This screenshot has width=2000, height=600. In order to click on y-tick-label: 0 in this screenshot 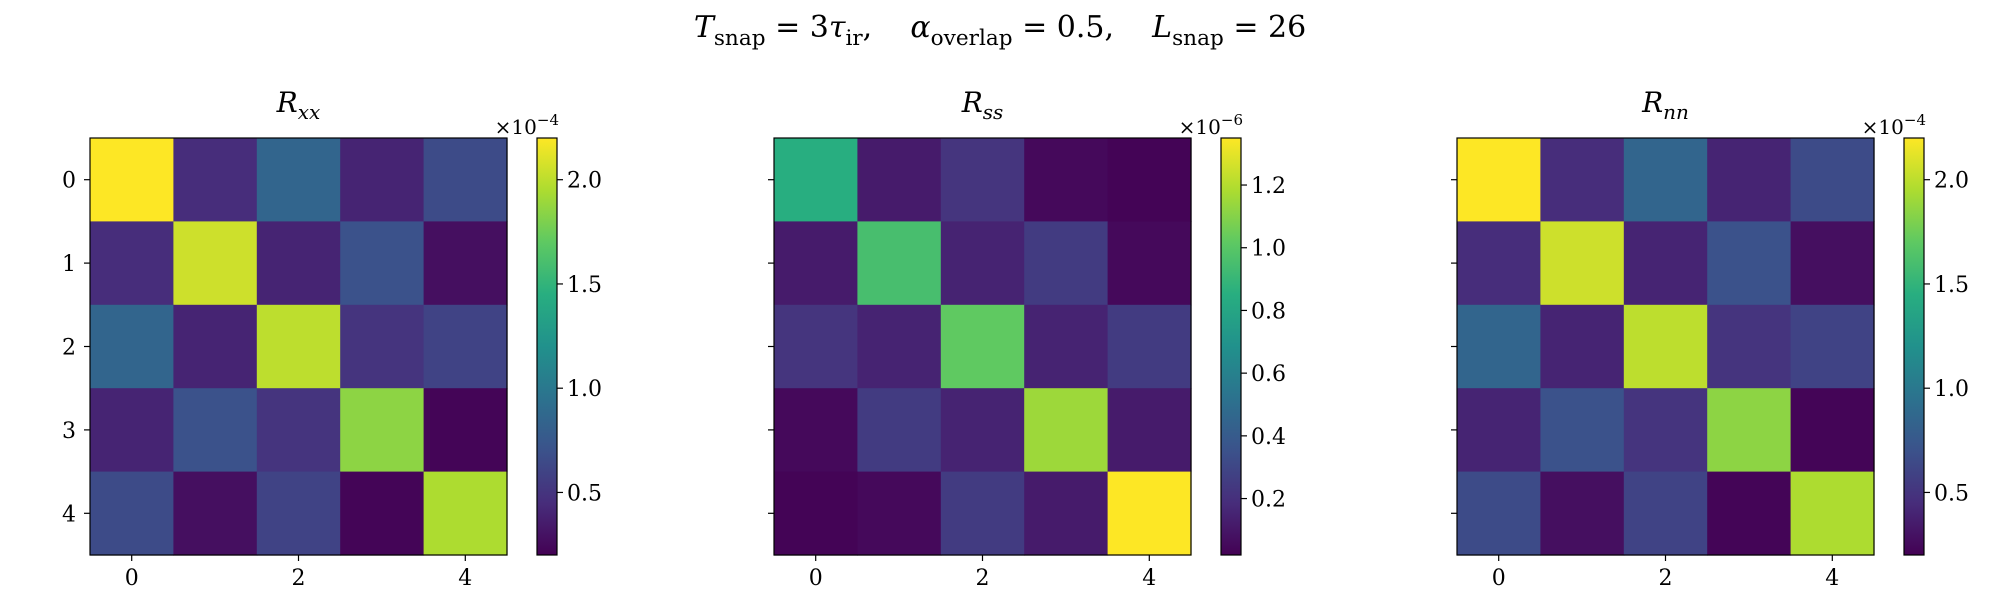, I will do `click(69, 181)`.